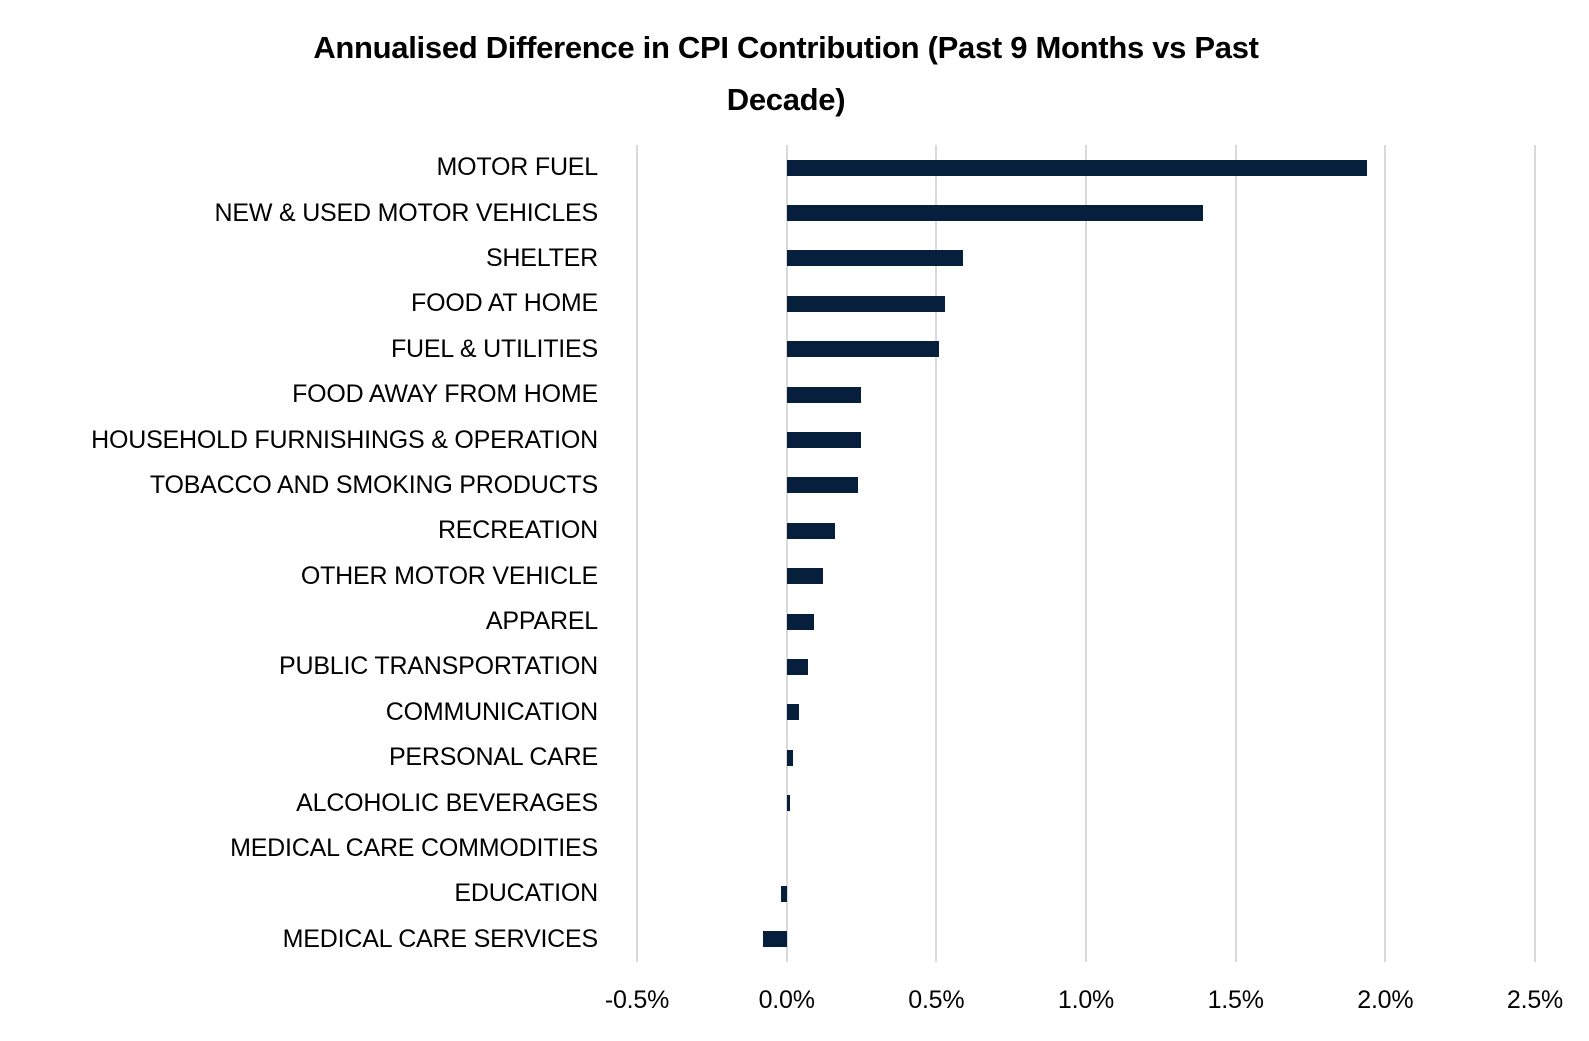 This screenshot has width=1589, height=1041. What do you see at coordinates (493, 757) in the screenshot?
I see `category-label: PERSONAL CARE` at bounding box center [493, 757].